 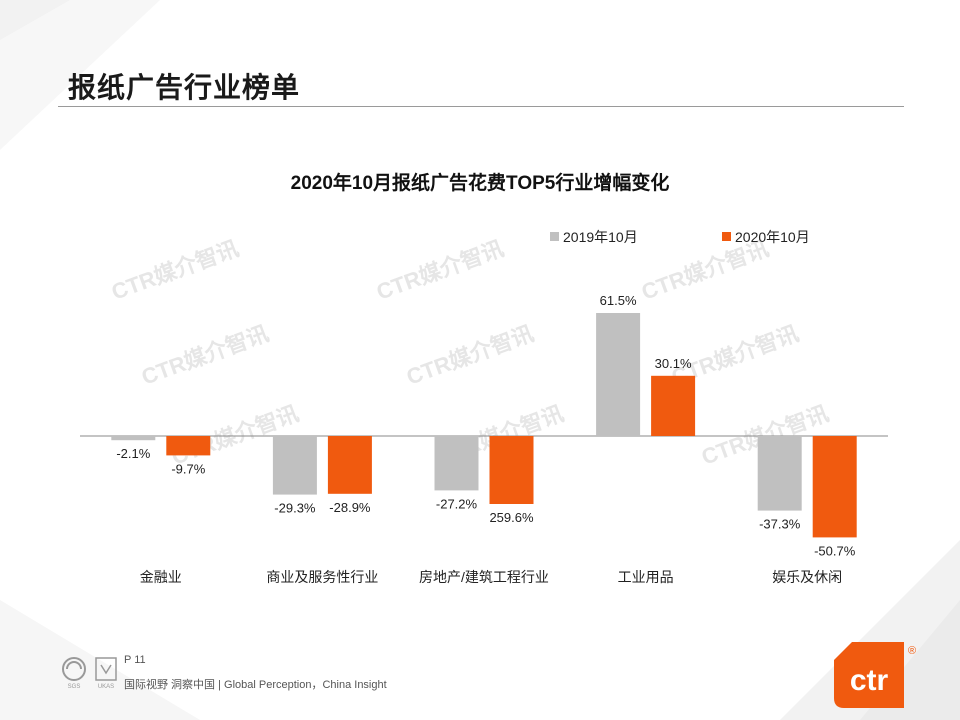 What do you see at coordinates (295, 508) in the screenshot?
I see `data-label-2019-1: -29.3%` at bounding box center [295, 508].